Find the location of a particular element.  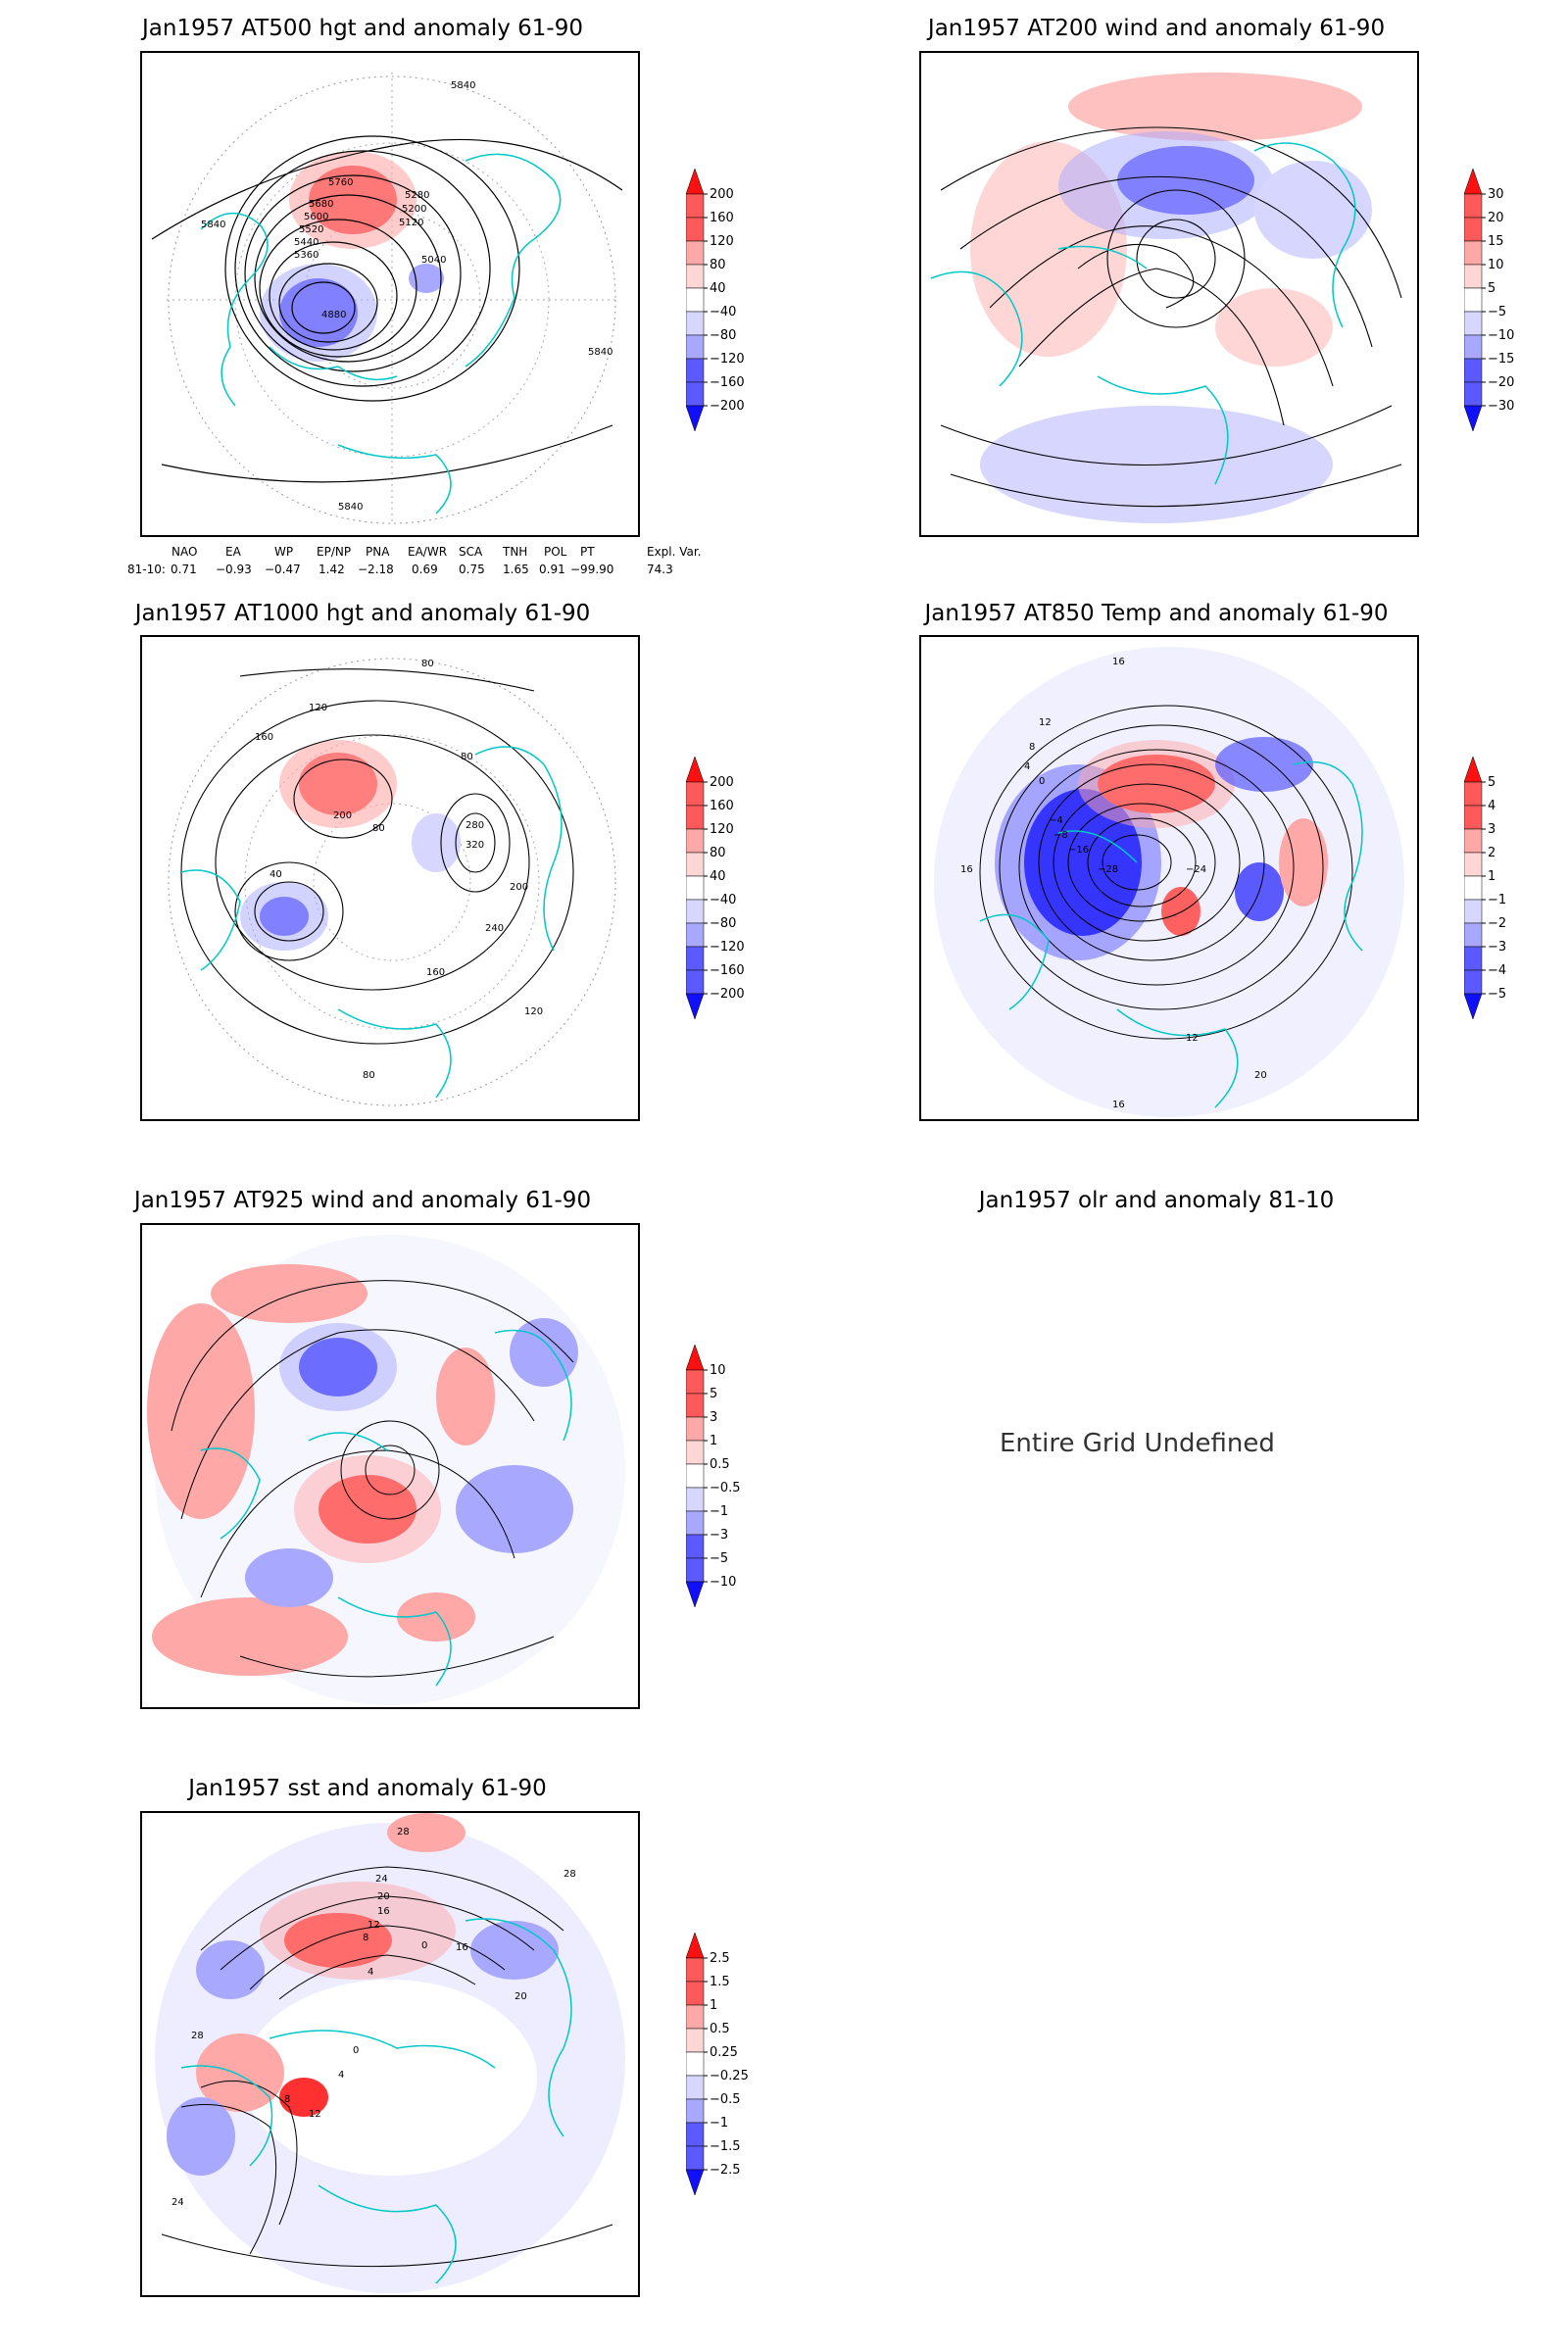

contour-label: 24 is located at coordinates (381, 1879).